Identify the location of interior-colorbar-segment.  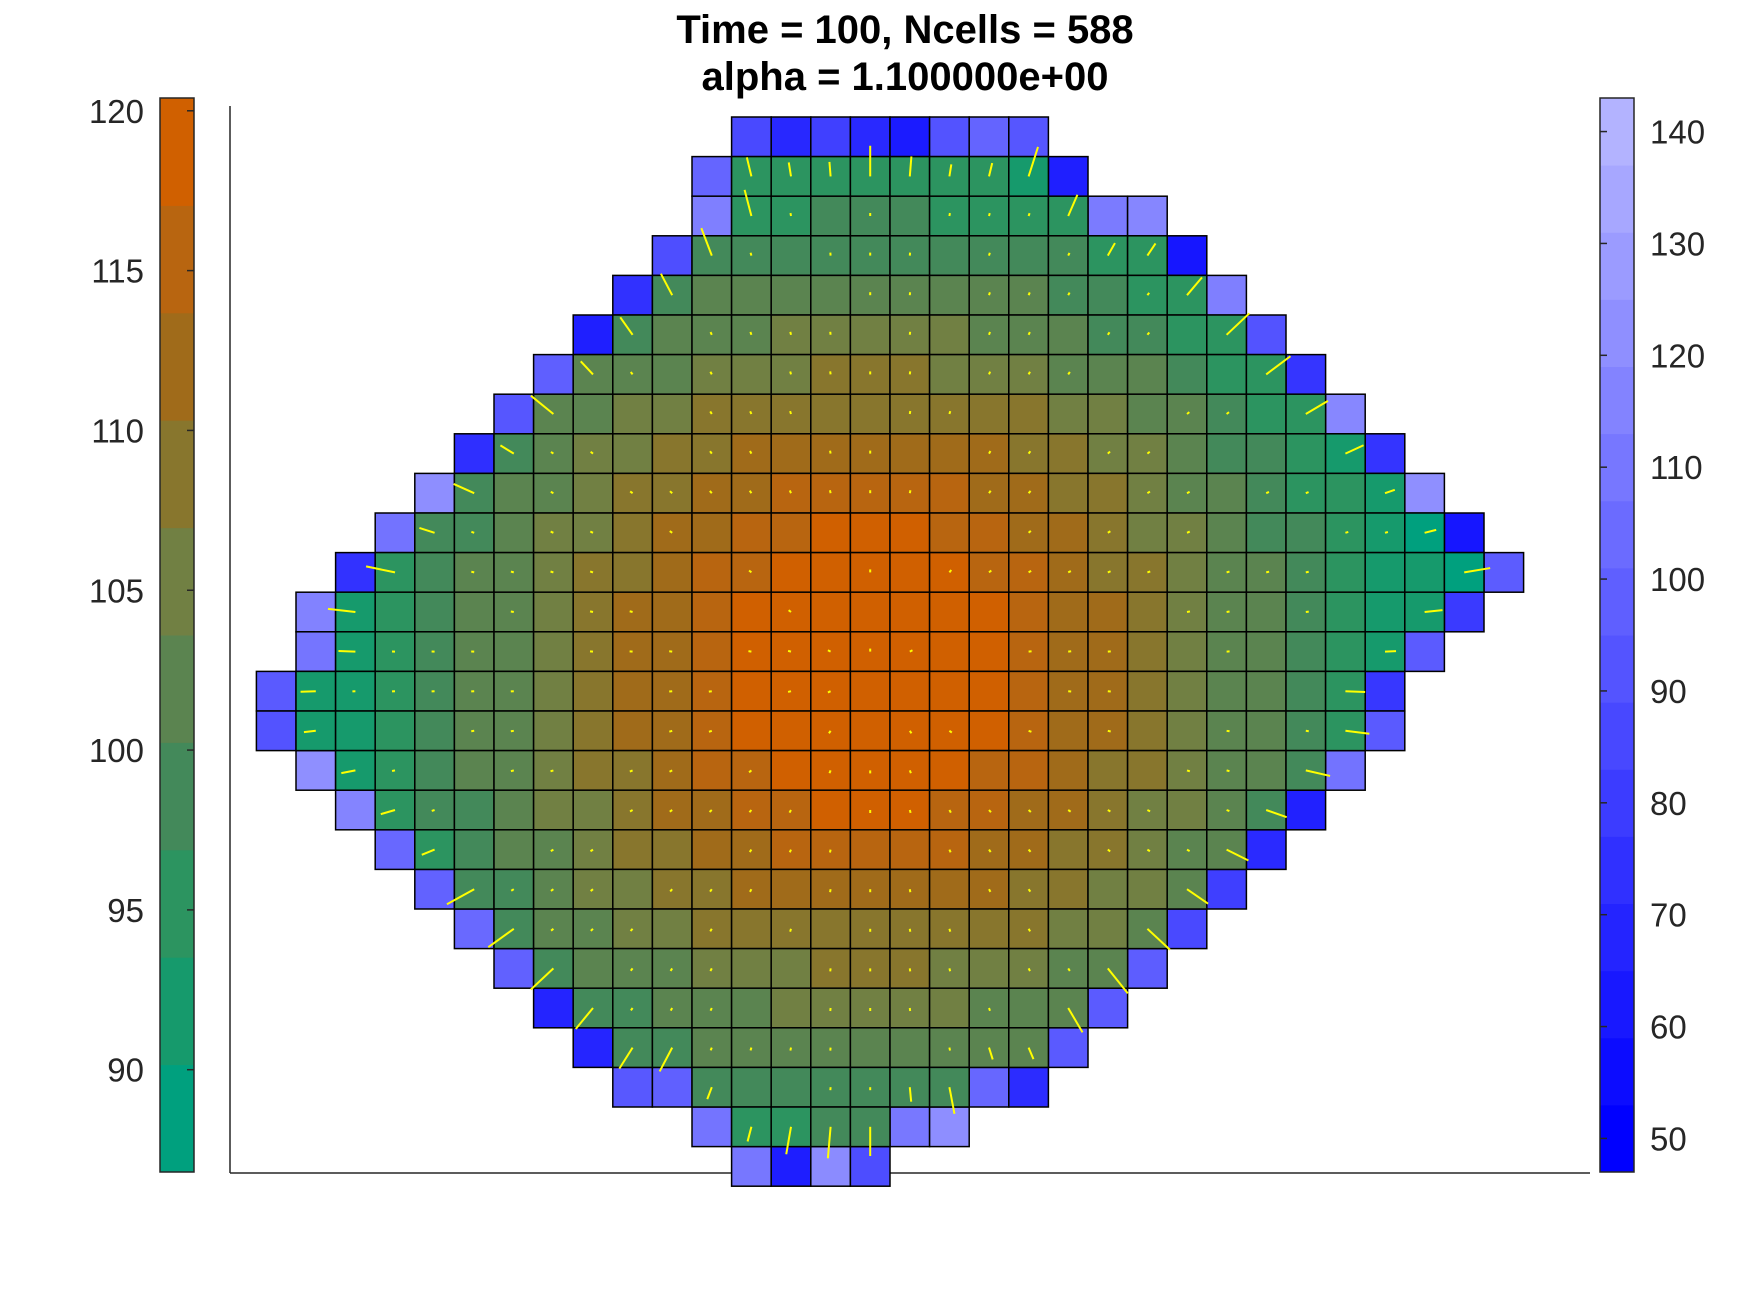
(177, 1011).